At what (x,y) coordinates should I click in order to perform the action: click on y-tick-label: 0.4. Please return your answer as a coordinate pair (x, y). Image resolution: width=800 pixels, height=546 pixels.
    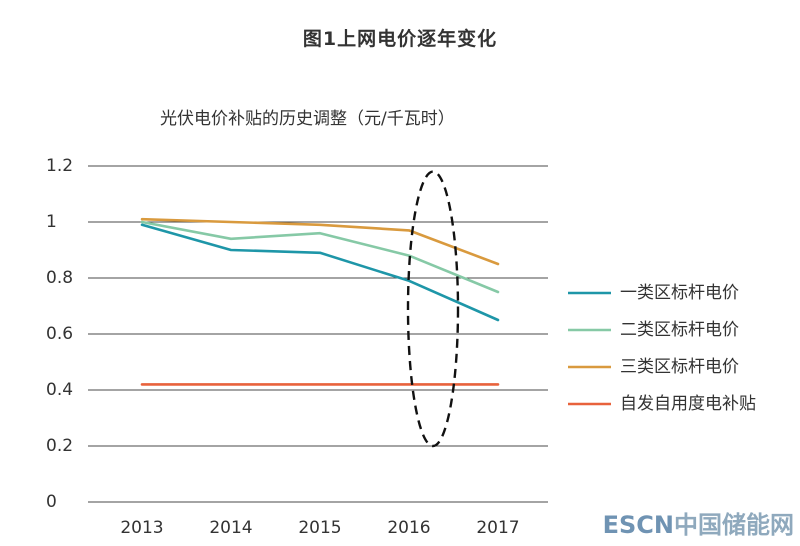
    Looking at the image, I should click on (59, 390).